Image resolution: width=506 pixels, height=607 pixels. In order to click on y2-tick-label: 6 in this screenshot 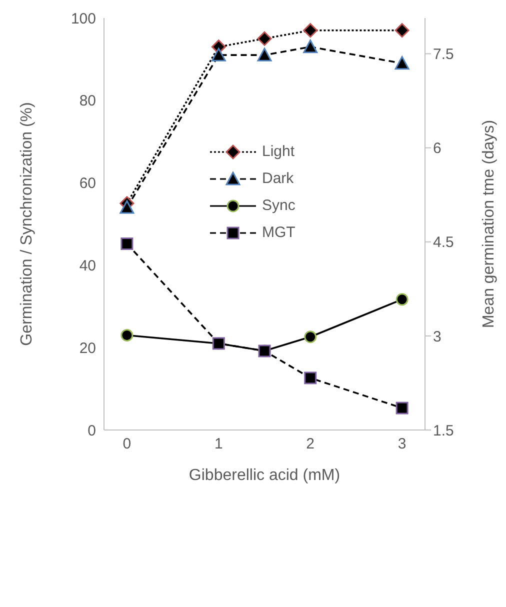, I will do `click(437, 149)`.